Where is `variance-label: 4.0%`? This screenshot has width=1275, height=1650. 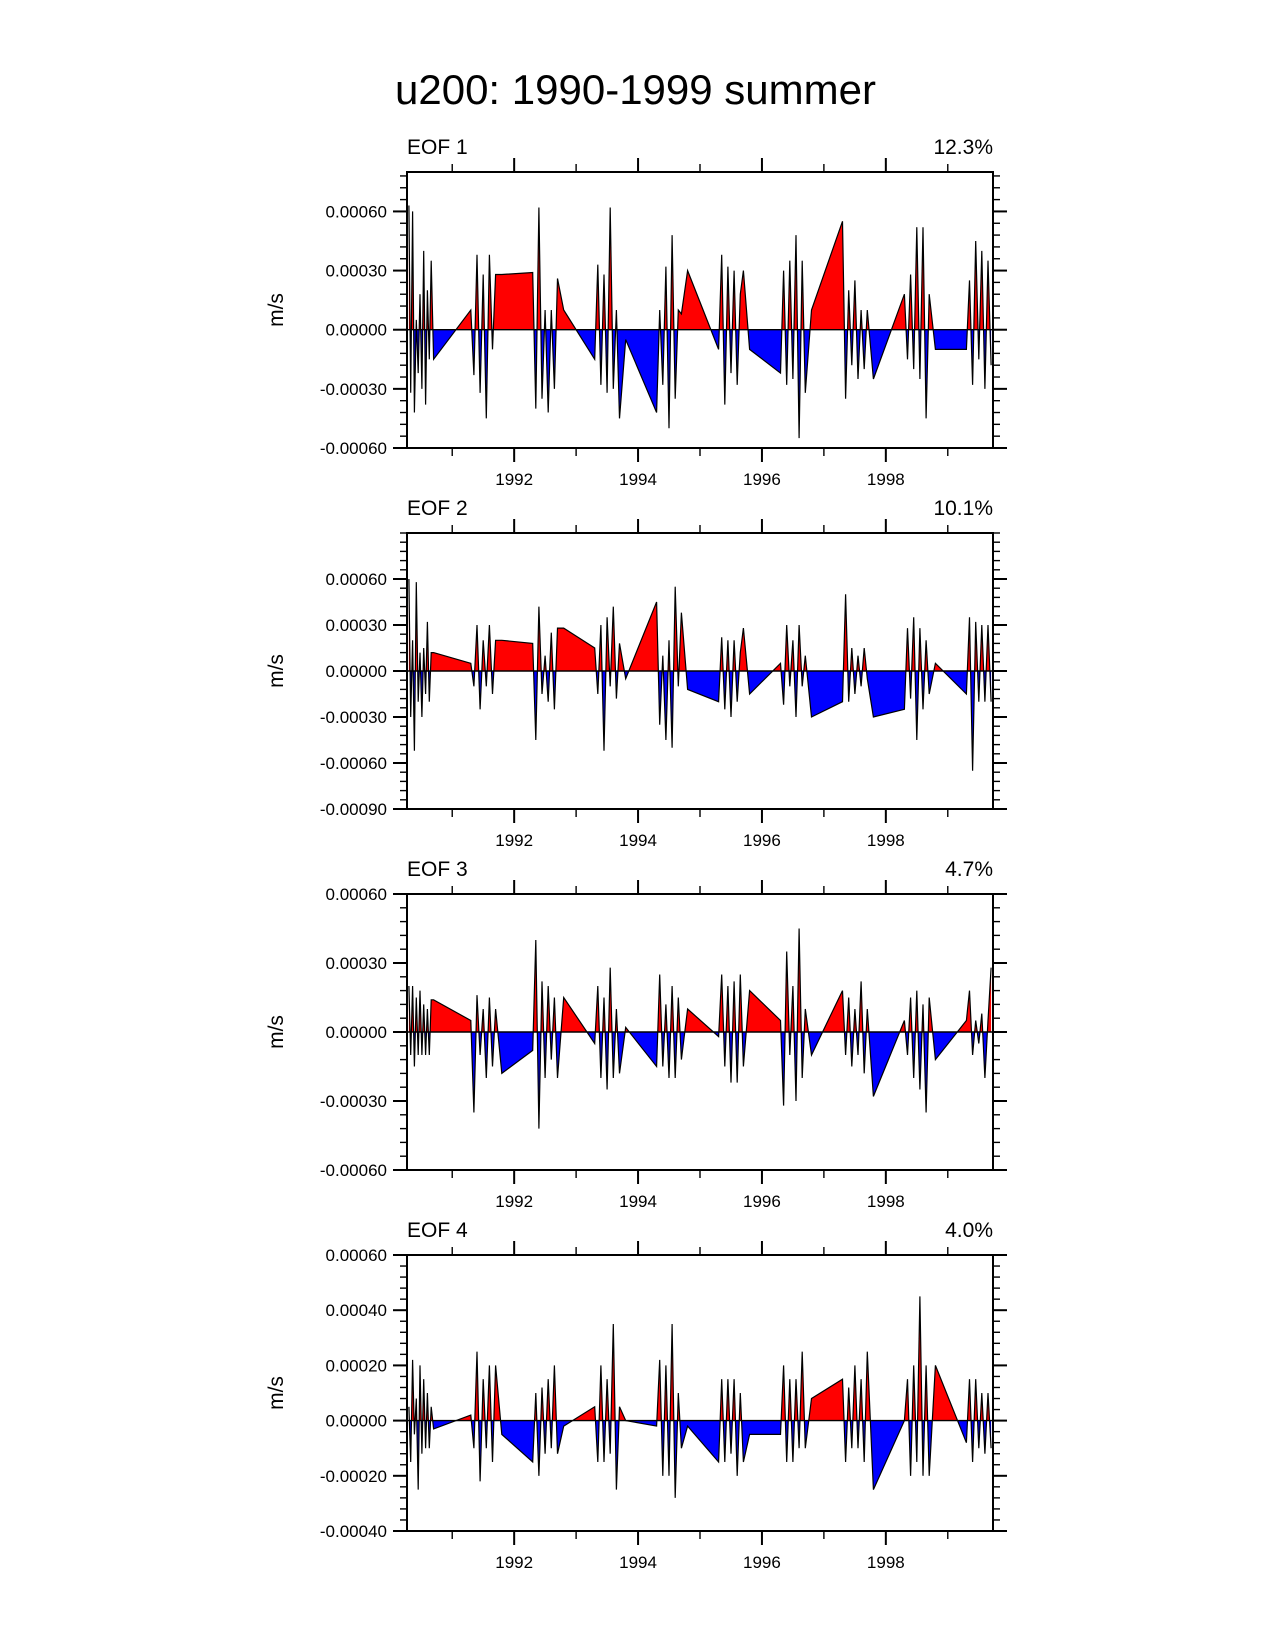 variance-label: 4.0% is located at coordinates (969, 1230).